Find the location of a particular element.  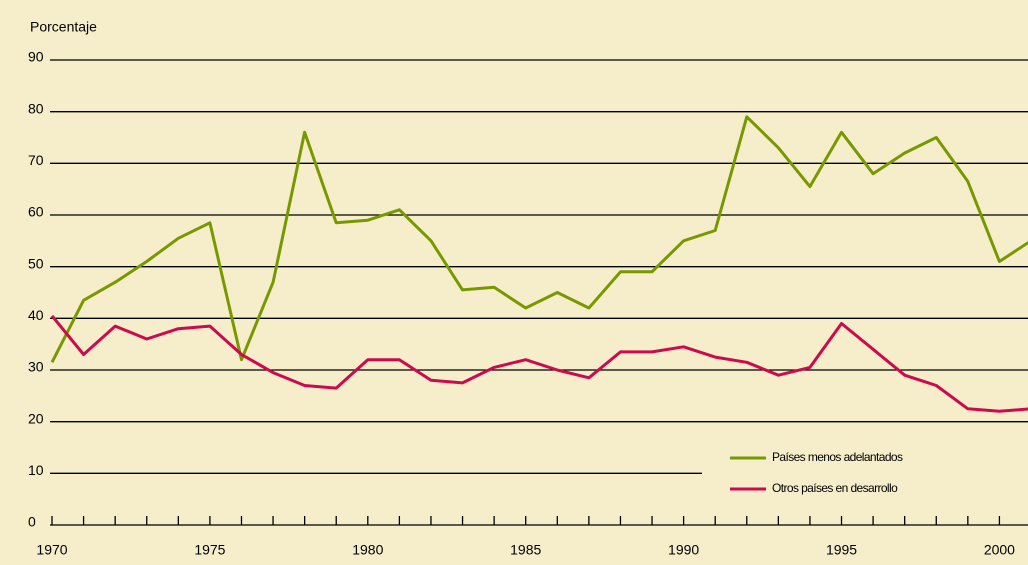

y-tick-label: 70 is located at coordinates (36, 160).